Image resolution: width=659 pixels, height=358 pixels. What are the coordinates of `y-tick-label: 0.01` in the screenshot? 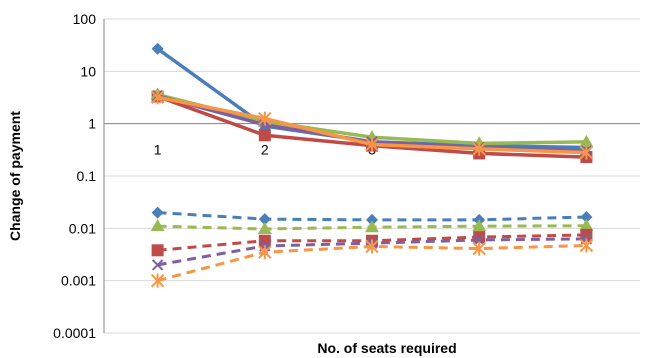 It's located at (82, 228).